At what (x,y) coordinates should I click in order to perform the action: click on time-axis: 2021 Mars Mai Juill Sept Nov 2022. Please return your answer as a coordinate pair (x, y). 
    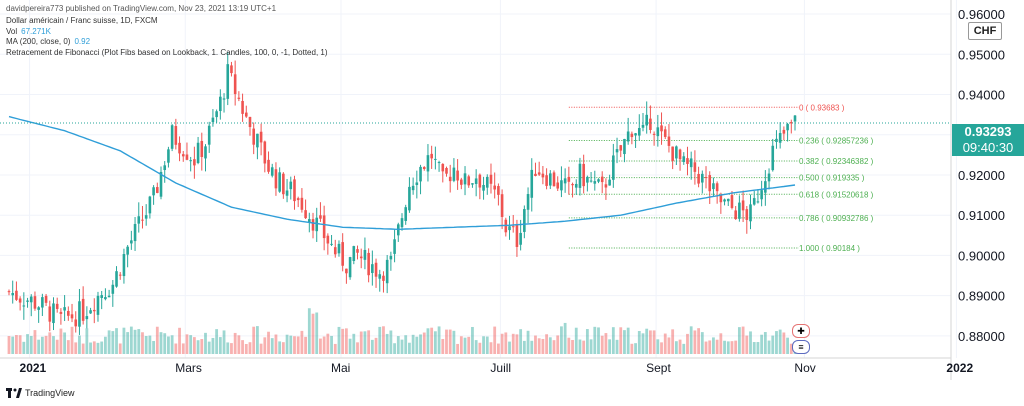
    Looking at the image, I should click on (497, 368).